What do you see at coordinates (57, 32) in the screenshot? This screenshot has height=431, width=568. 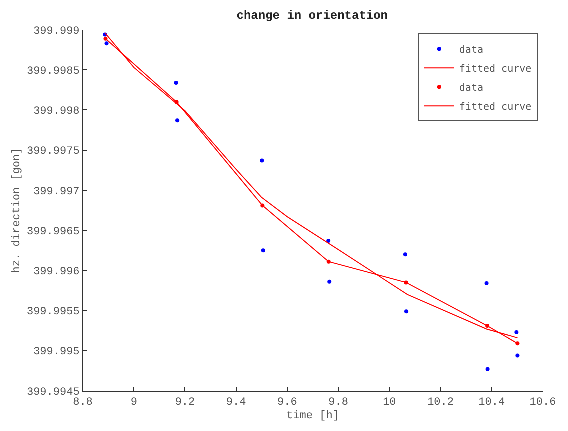 I see `y-tick-label: 399.999` at bounding box center [57, 32].